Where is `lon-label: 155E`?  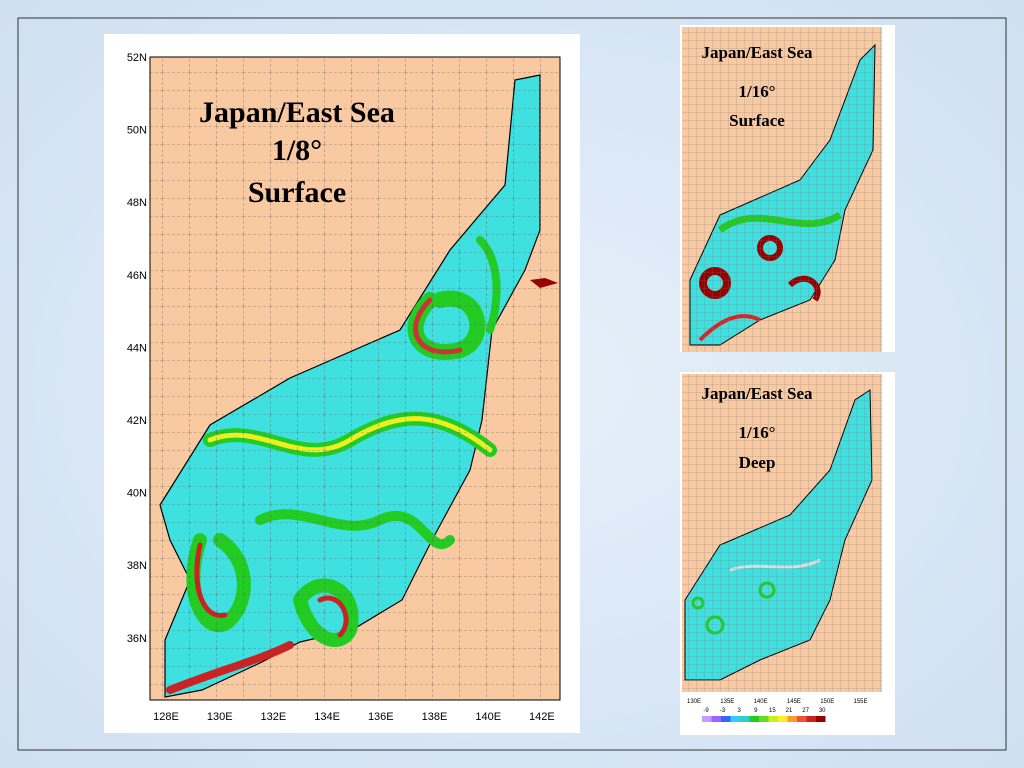 lon-label: 155E is located at coordinates (860, 702).